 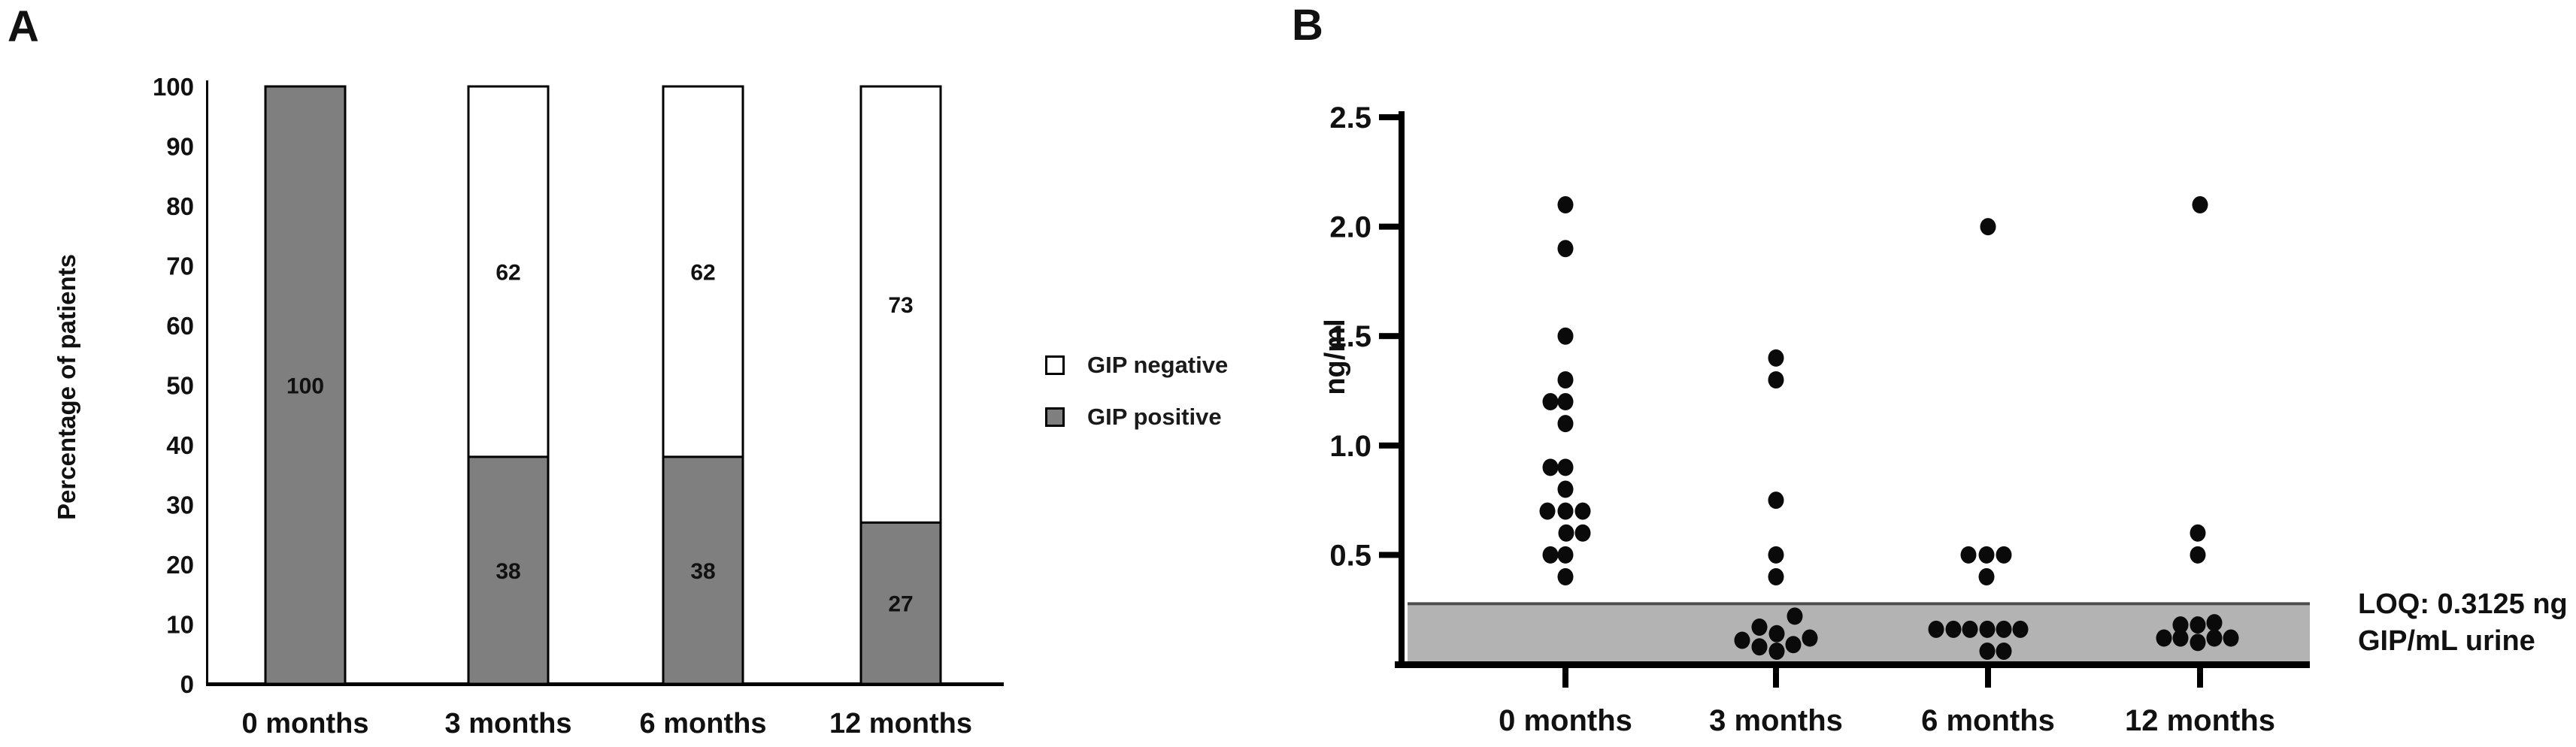 I want to click on y-axis-tick-label: 20, so click(x=180, y=565).